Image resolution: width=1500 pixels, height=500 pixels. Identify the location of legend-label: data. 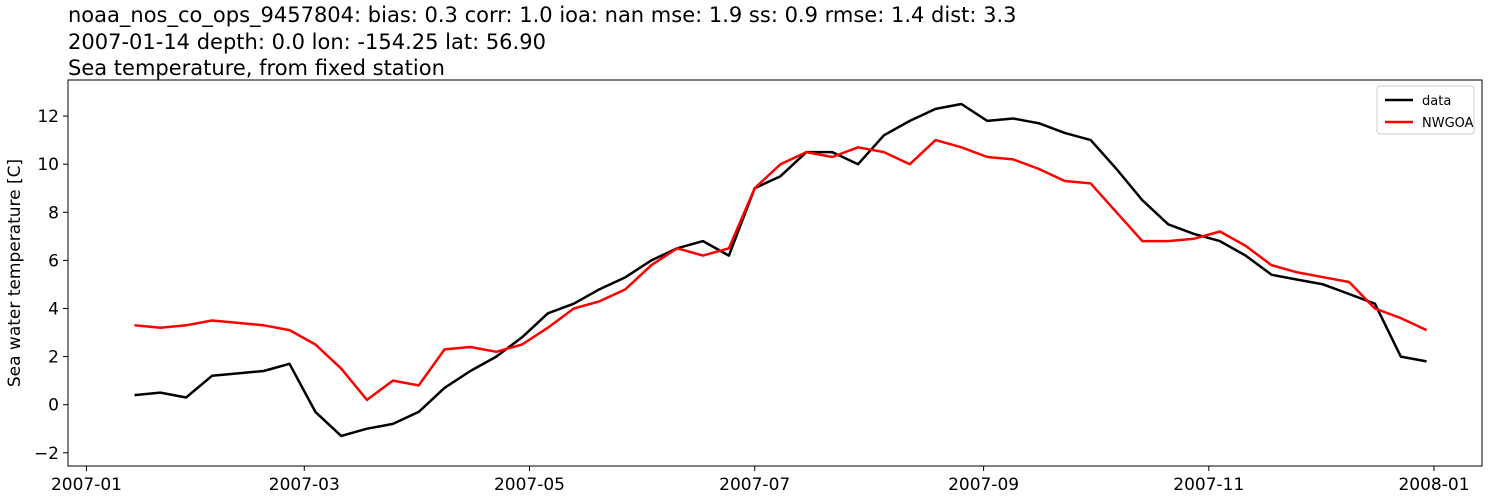
(1436, 101).